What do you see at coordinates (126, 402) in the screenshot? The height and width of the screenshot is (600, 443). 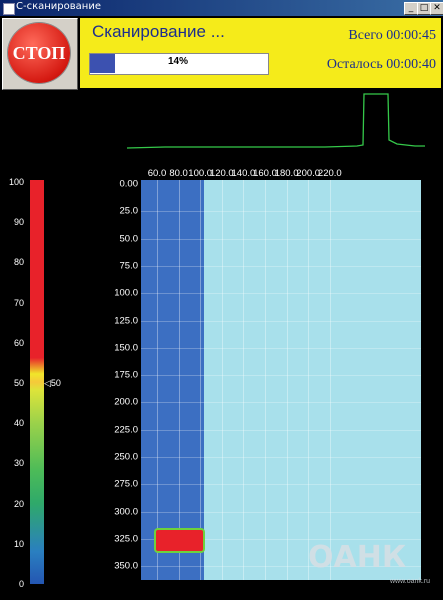 I see `y-tick-label: 200.0` at bounding box center [126, 402].